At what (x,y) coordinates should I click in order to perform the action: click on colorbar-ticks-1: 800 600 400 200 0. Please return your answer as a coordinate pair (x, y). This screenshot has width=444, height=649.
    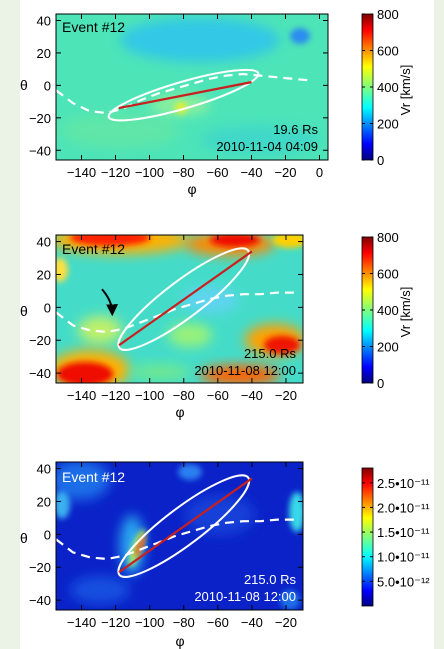
    Looking at the image, I should click on (380, 87).